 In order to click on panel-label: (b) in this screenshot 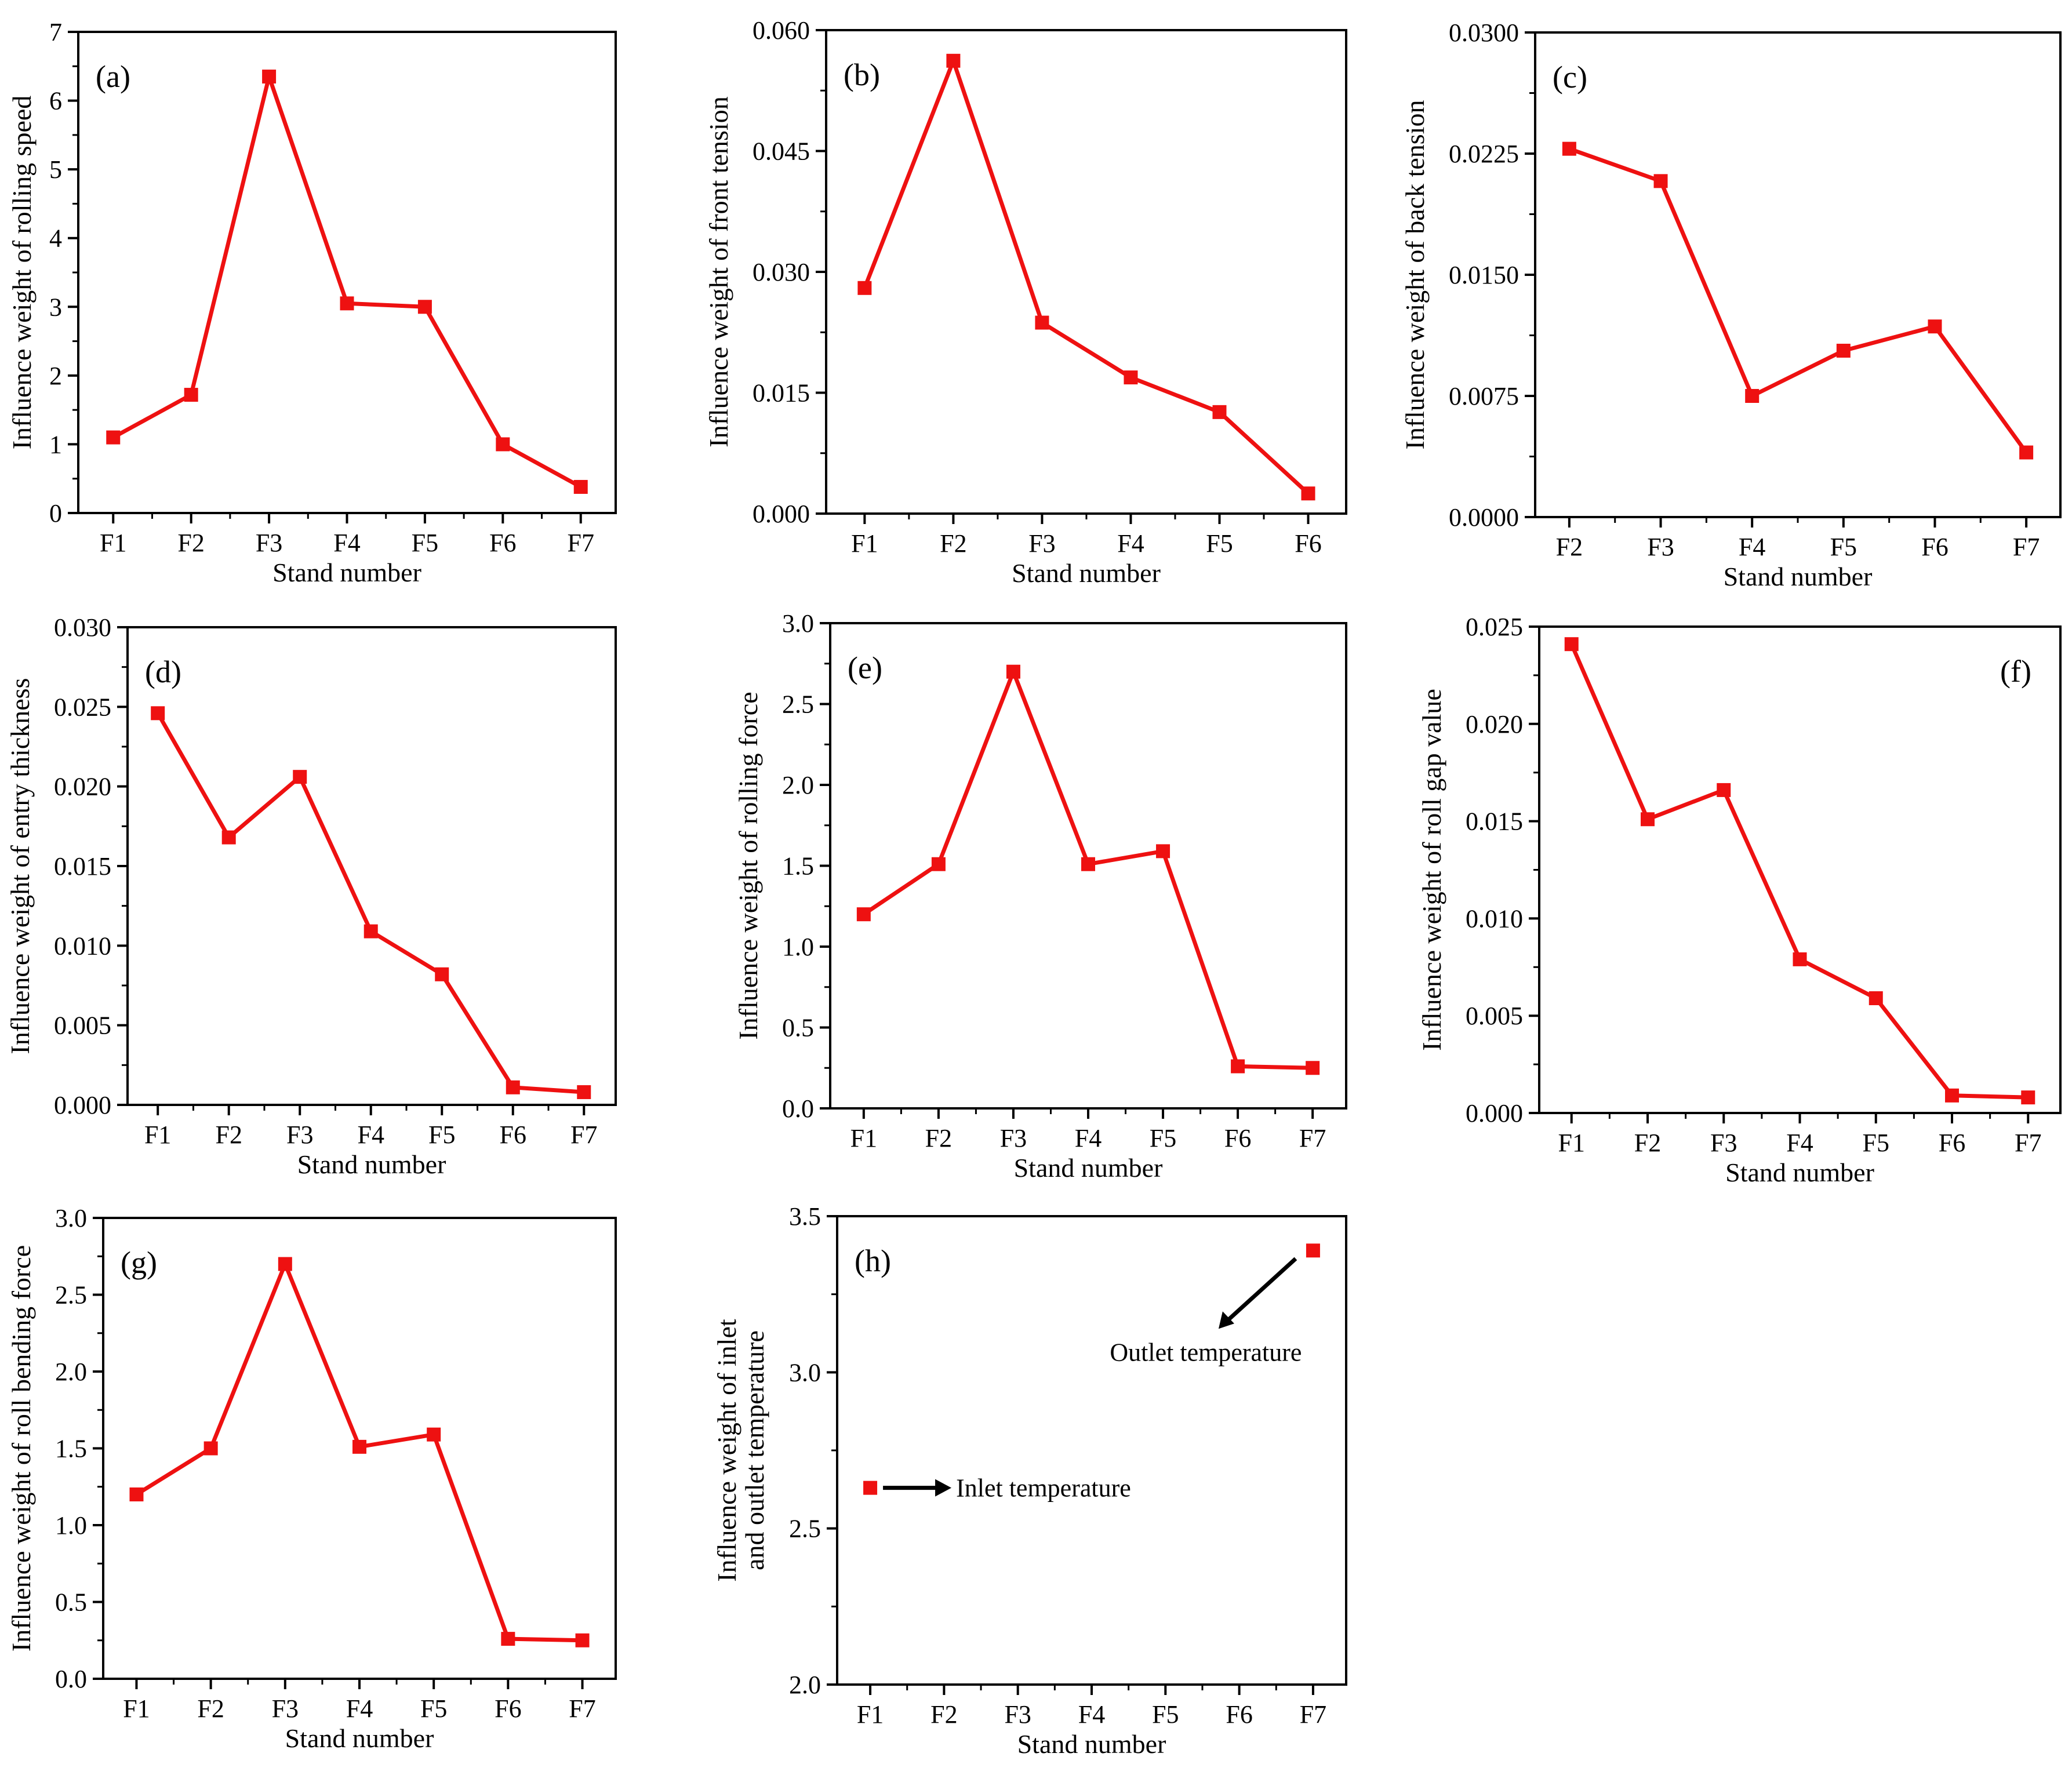, I will do `click(862, 74)`.